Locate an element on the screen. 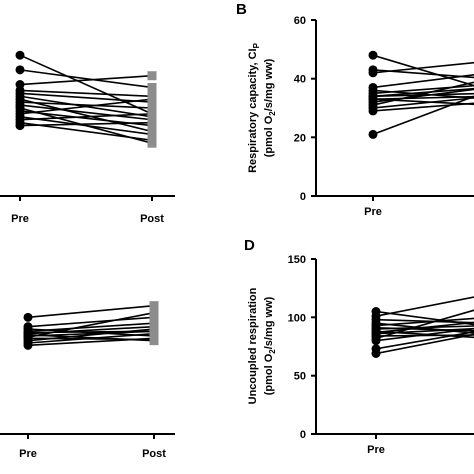 This screenshot has width=474, height=474. panel-b-y-title-unit-sub: 2 is located at coordinates (272, 113).